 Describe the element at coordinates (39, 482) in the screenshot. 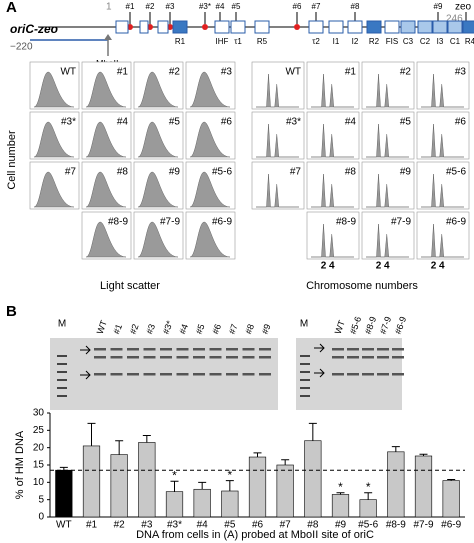

I see `y-tick-label: 10` at that location.